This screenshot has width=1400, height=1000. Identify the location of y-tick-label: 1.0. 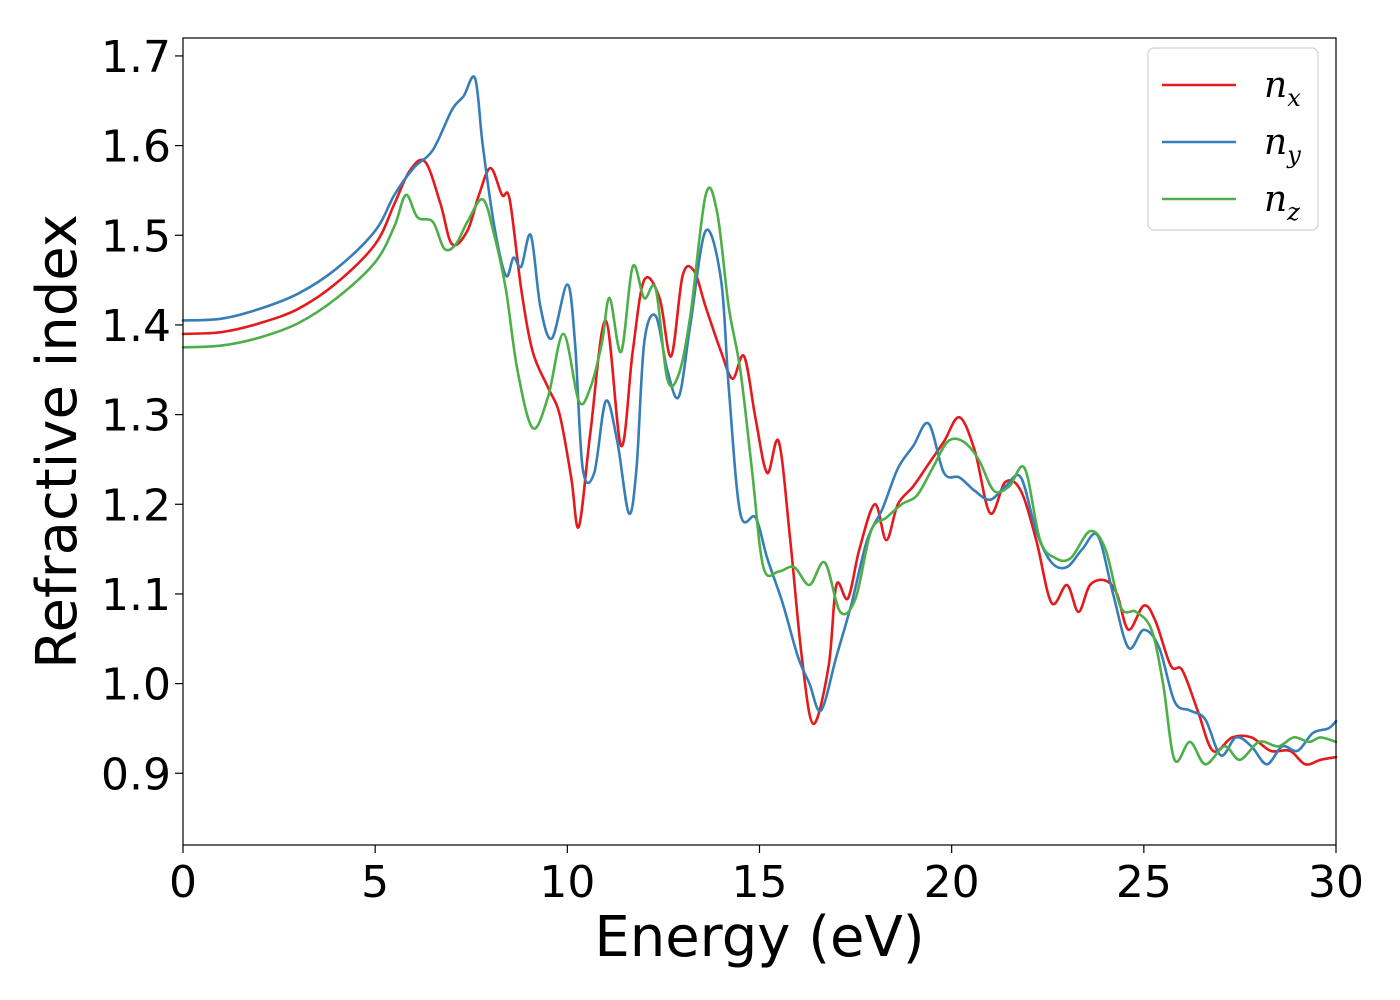
(136, 685).